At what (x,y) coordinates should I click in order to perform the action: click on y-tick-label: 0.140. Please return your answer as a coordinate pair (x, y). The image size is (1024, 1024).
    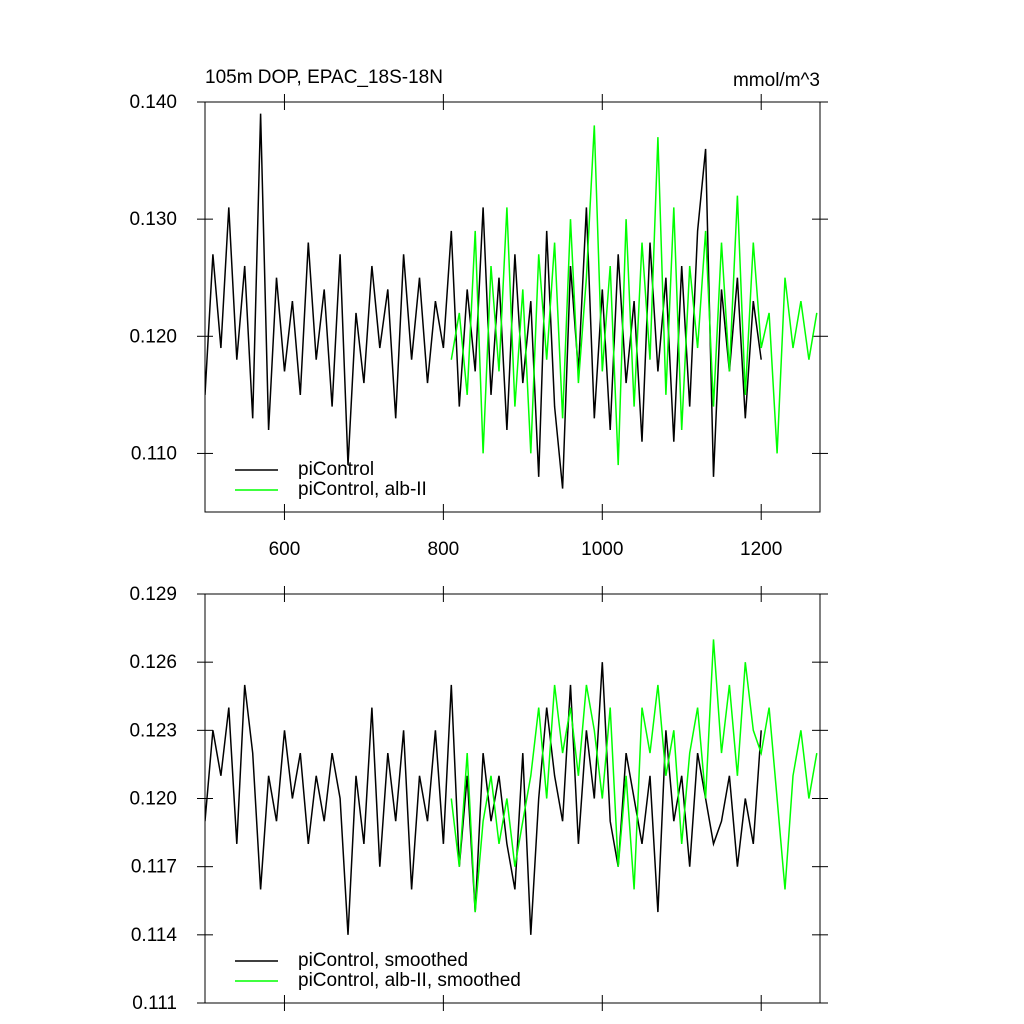
    Looking at the image, I should click on (153, 102).